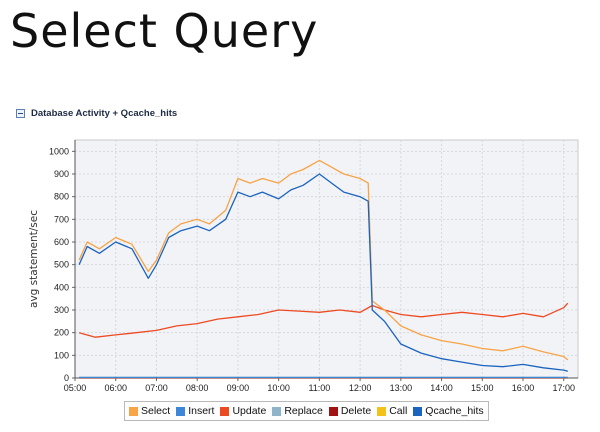 The width and height of the screenshot is (600, 432). Describe the element at coordinates (278, 388) in the screenshot. I see `x-tick-label: 10:00` at that location.